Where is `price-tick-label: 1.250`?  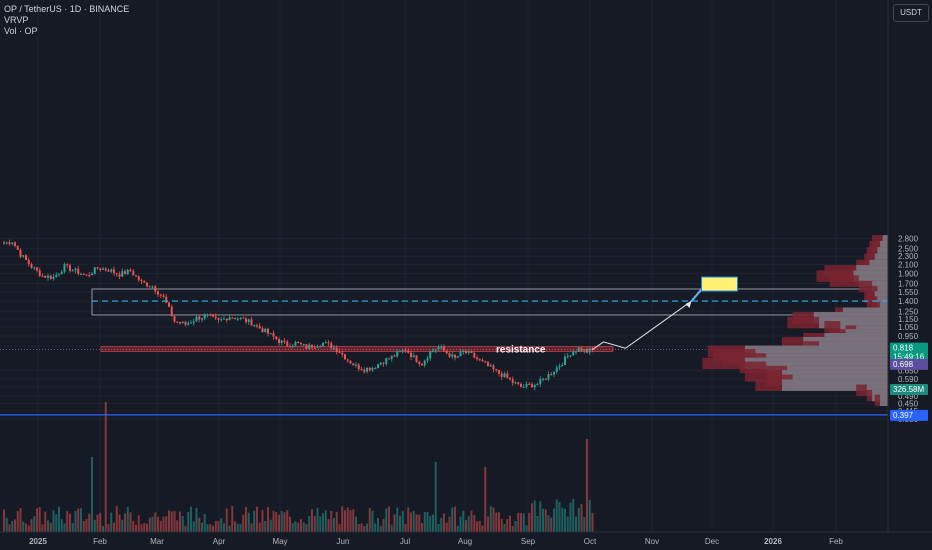 price-tick-label: 1.250 is located at coordinates (908, 311).